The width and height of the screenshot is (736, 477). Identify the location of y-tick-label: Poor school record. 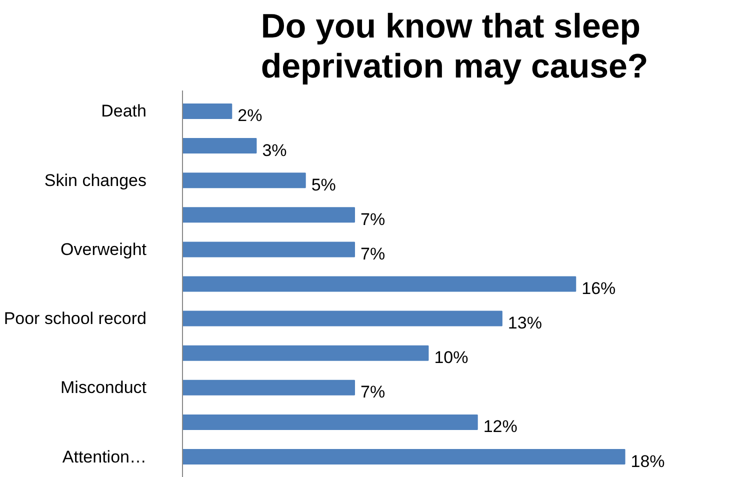
(75, 318).